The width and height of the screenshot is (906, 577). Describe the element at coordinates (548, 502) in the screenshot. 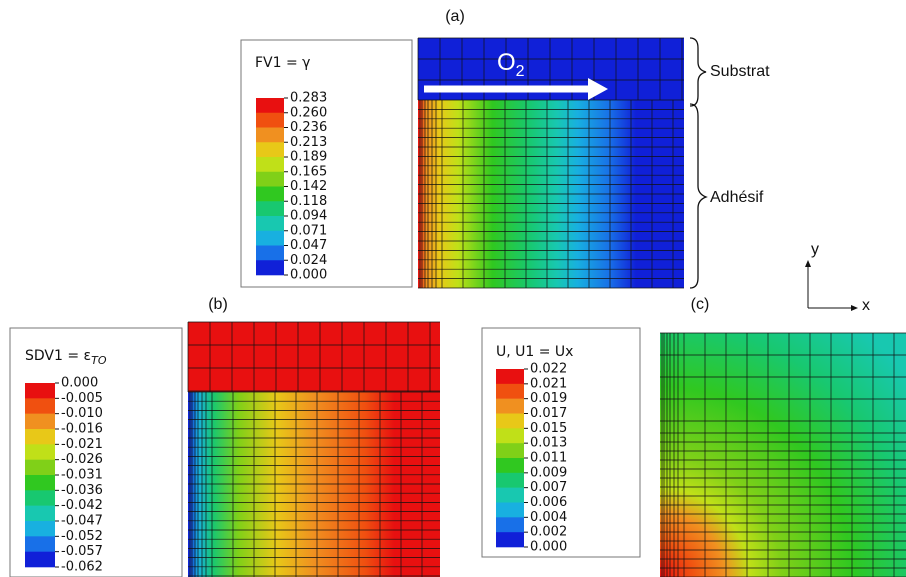

I see `legend-value: 0.006` at that location.